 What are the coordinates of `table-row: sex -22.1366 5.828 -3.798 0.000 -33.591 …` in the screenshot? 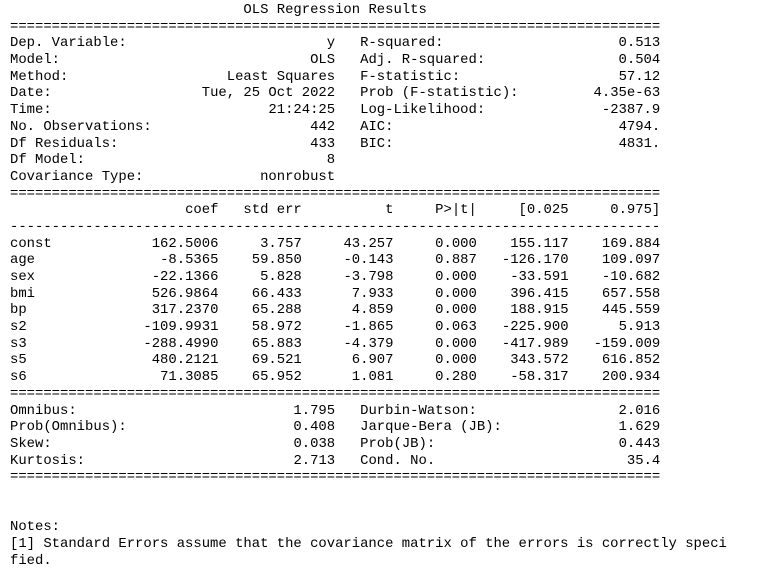 It's located at (368, 277).